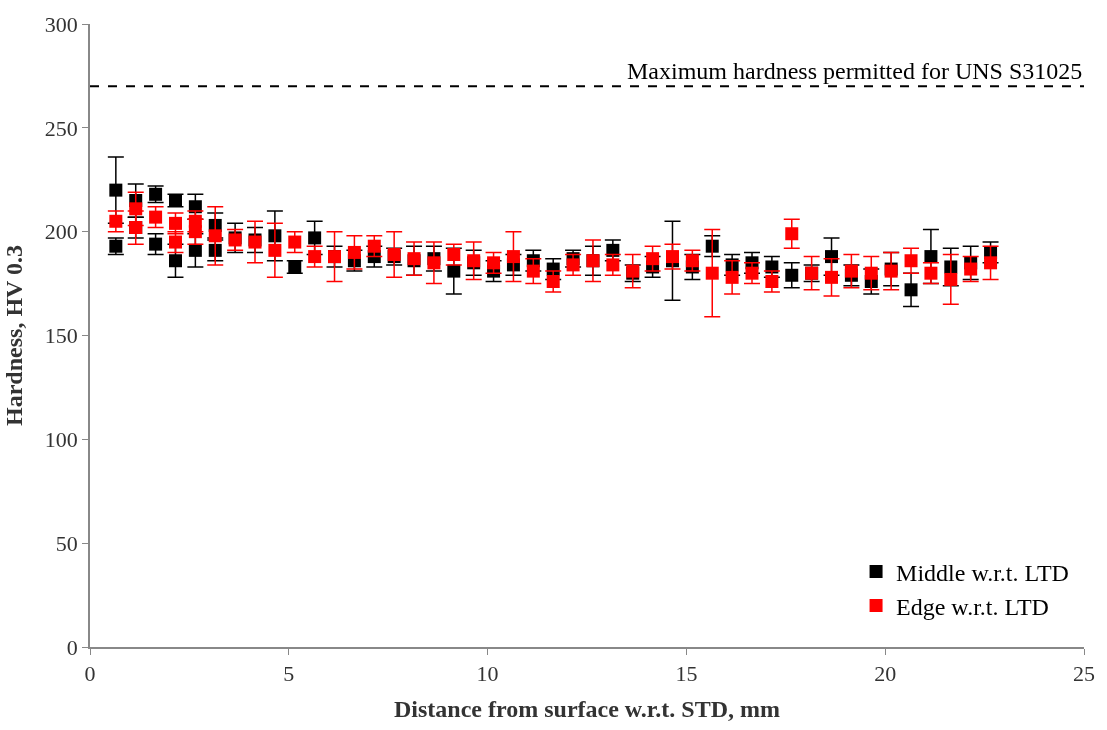  Describe the element at coordinates (587, 708) in the screenshot. I see `x-axis-title: Distance from surface w.r.t. STD, mm` at that location.